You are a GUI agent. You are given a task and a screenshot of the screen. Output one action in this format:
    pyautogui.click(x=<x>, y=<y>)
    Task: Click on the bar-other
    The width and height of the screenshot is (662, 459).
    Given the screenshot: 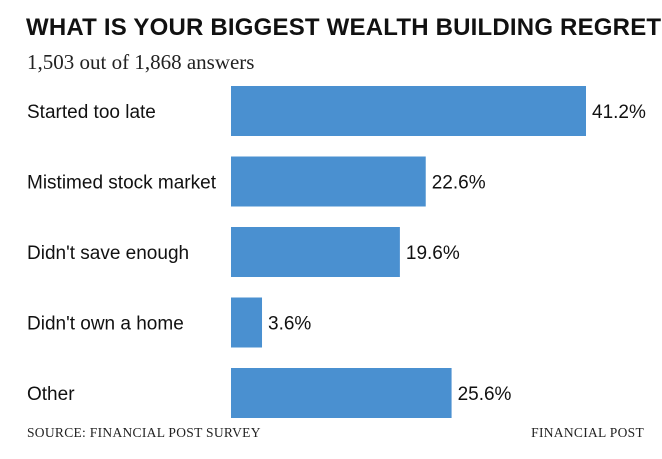 What is the action you would take?
    pyautogui.click(x=341, y=393)
    